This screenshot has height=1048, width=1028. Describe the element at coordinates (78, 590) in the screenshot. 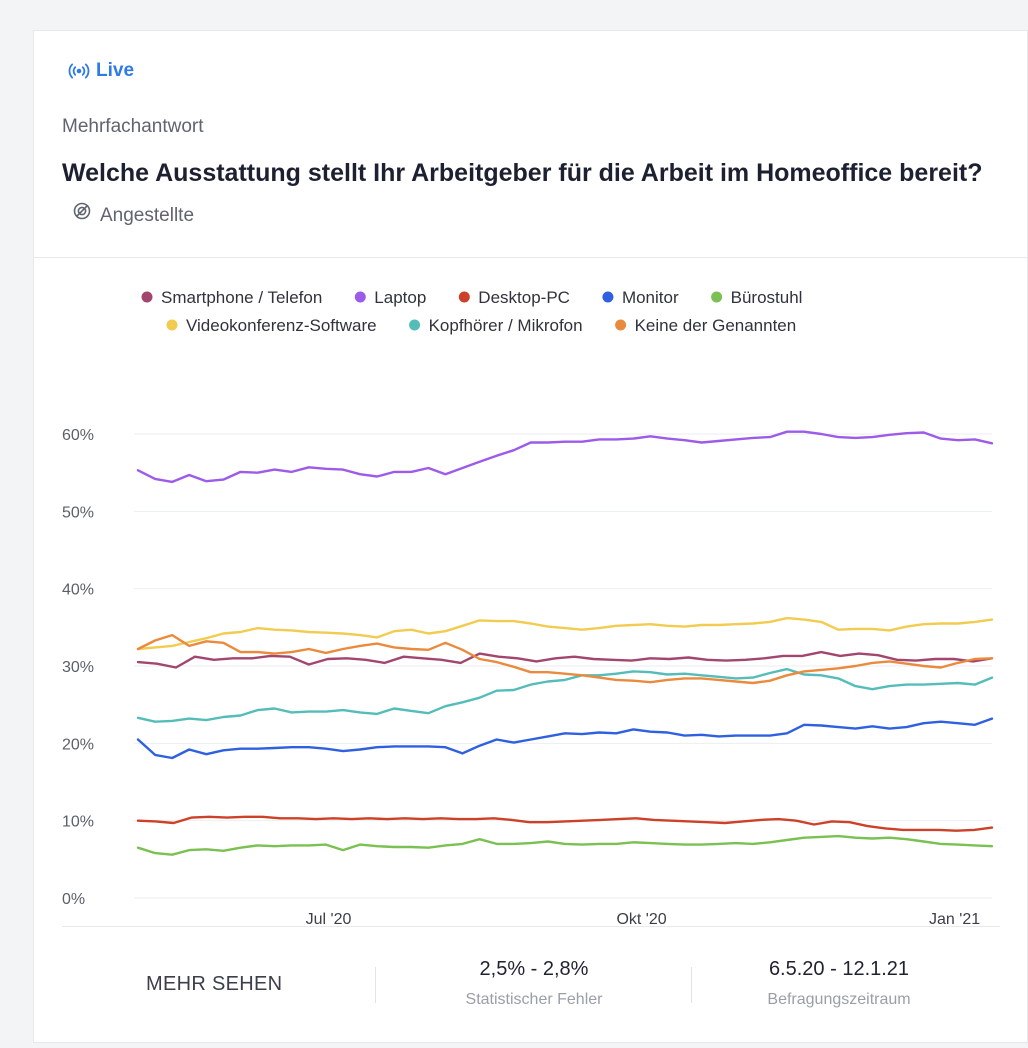

I see `y-tick-label: 40%` at that location.